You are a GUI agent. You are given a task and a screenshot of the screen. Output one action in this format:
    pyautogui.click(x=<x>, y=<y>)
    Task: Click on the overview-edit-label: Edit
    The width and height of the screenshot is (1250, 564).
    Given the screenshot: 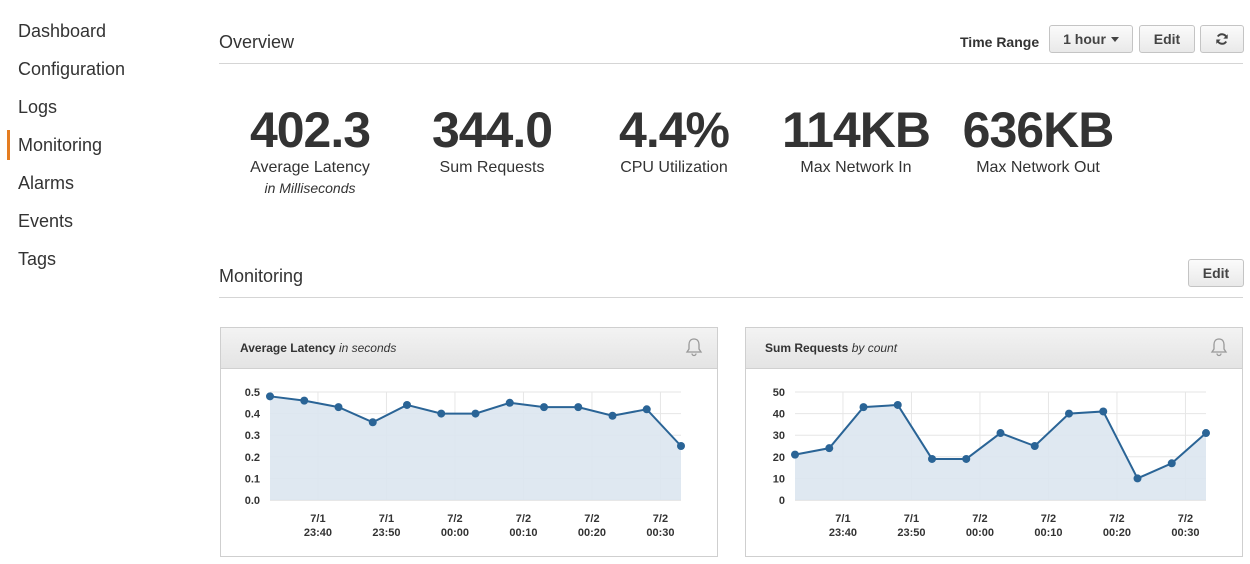 What is the action you would take?
    pyautogui.click(x=1167, y=39)
    